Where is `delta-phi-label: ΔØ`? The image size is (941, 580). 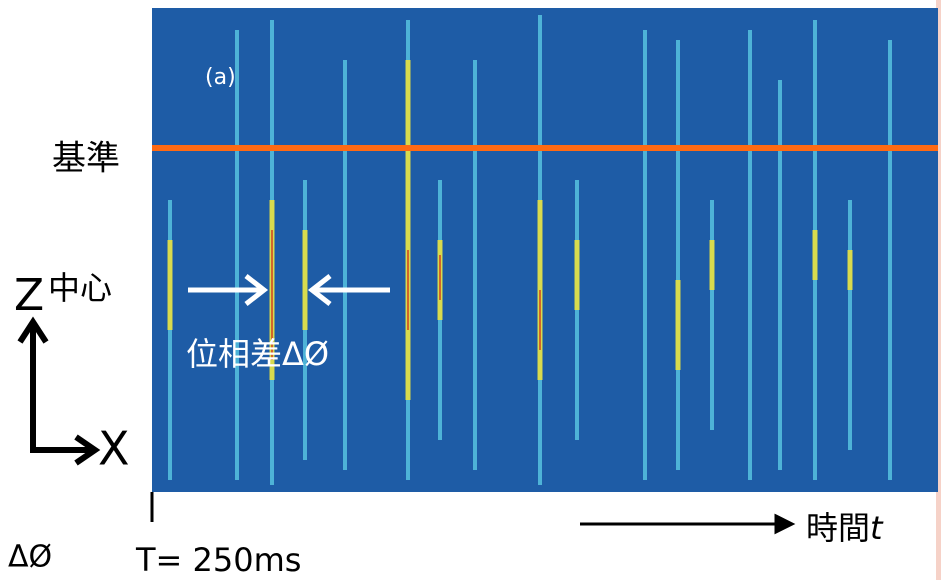 delta-phi-label: ΔØ is located at coordinates (30, 557).